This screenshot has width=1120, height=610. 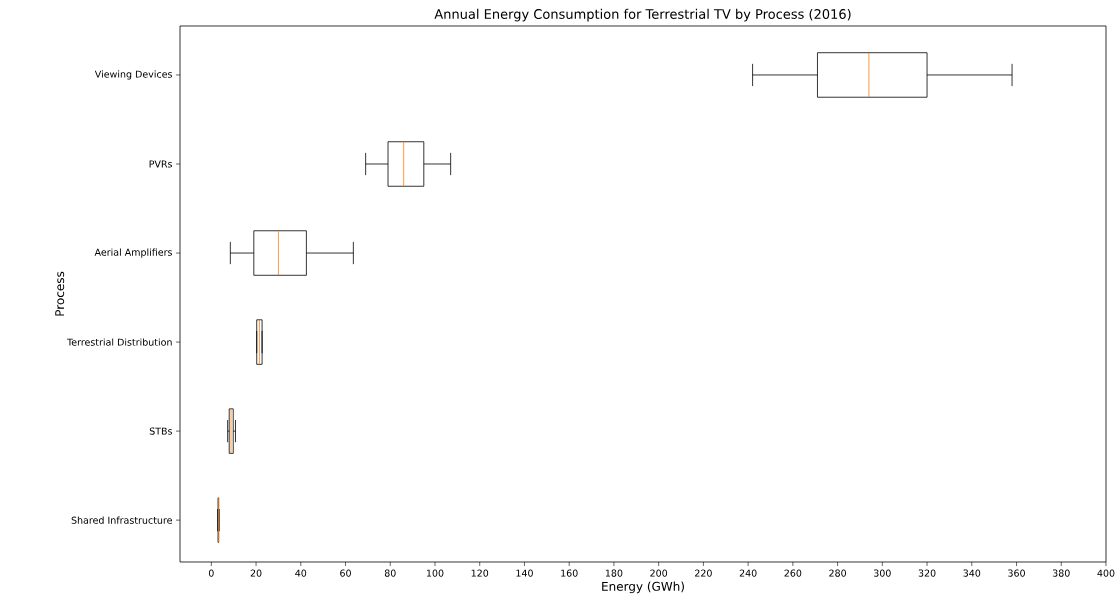 What do you see at coordinates (256, 573) in the screenshot?
I see `x-tick-label: 20` at bounding box center [256, 573].